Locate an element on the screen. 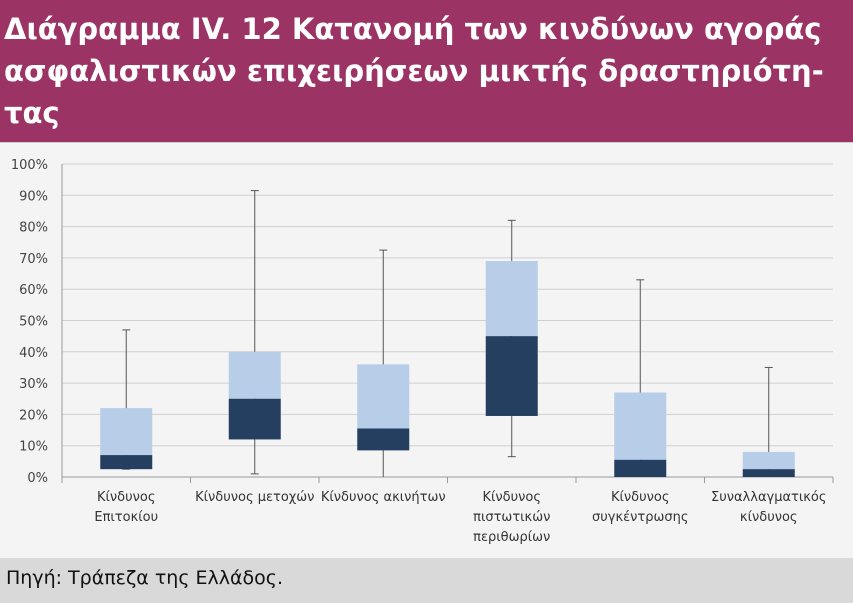 The height and width of the screenshot is (603, 853). x-category-label-line: Κίνδυνος μετοχών is located at coordinates (254, 497).